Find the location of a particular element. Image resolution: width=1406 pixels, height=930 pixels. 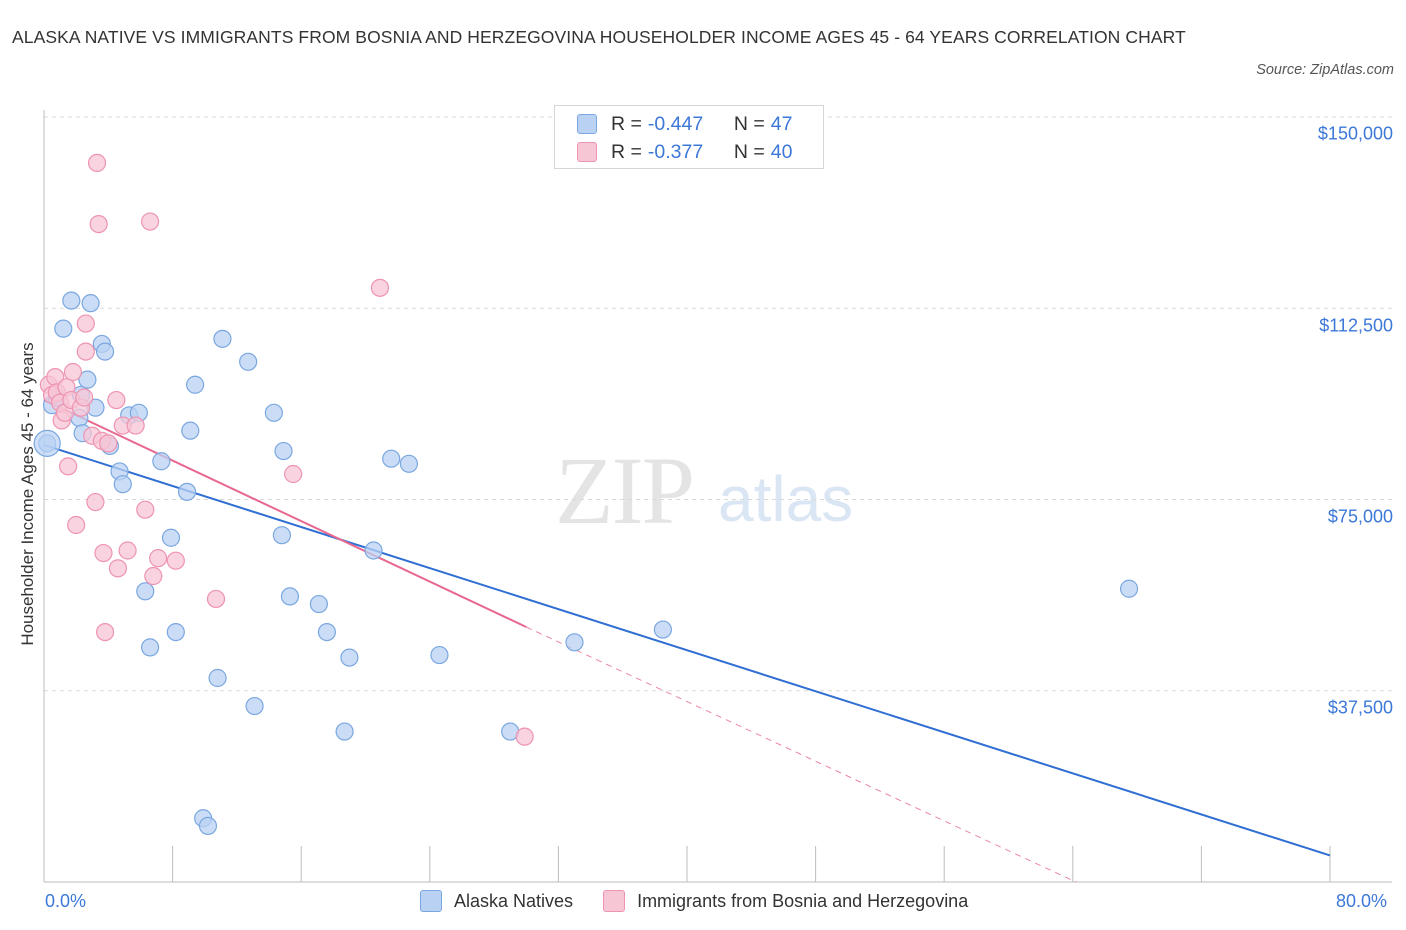

trend-line-bosnia is located at coordinates (285, 513).